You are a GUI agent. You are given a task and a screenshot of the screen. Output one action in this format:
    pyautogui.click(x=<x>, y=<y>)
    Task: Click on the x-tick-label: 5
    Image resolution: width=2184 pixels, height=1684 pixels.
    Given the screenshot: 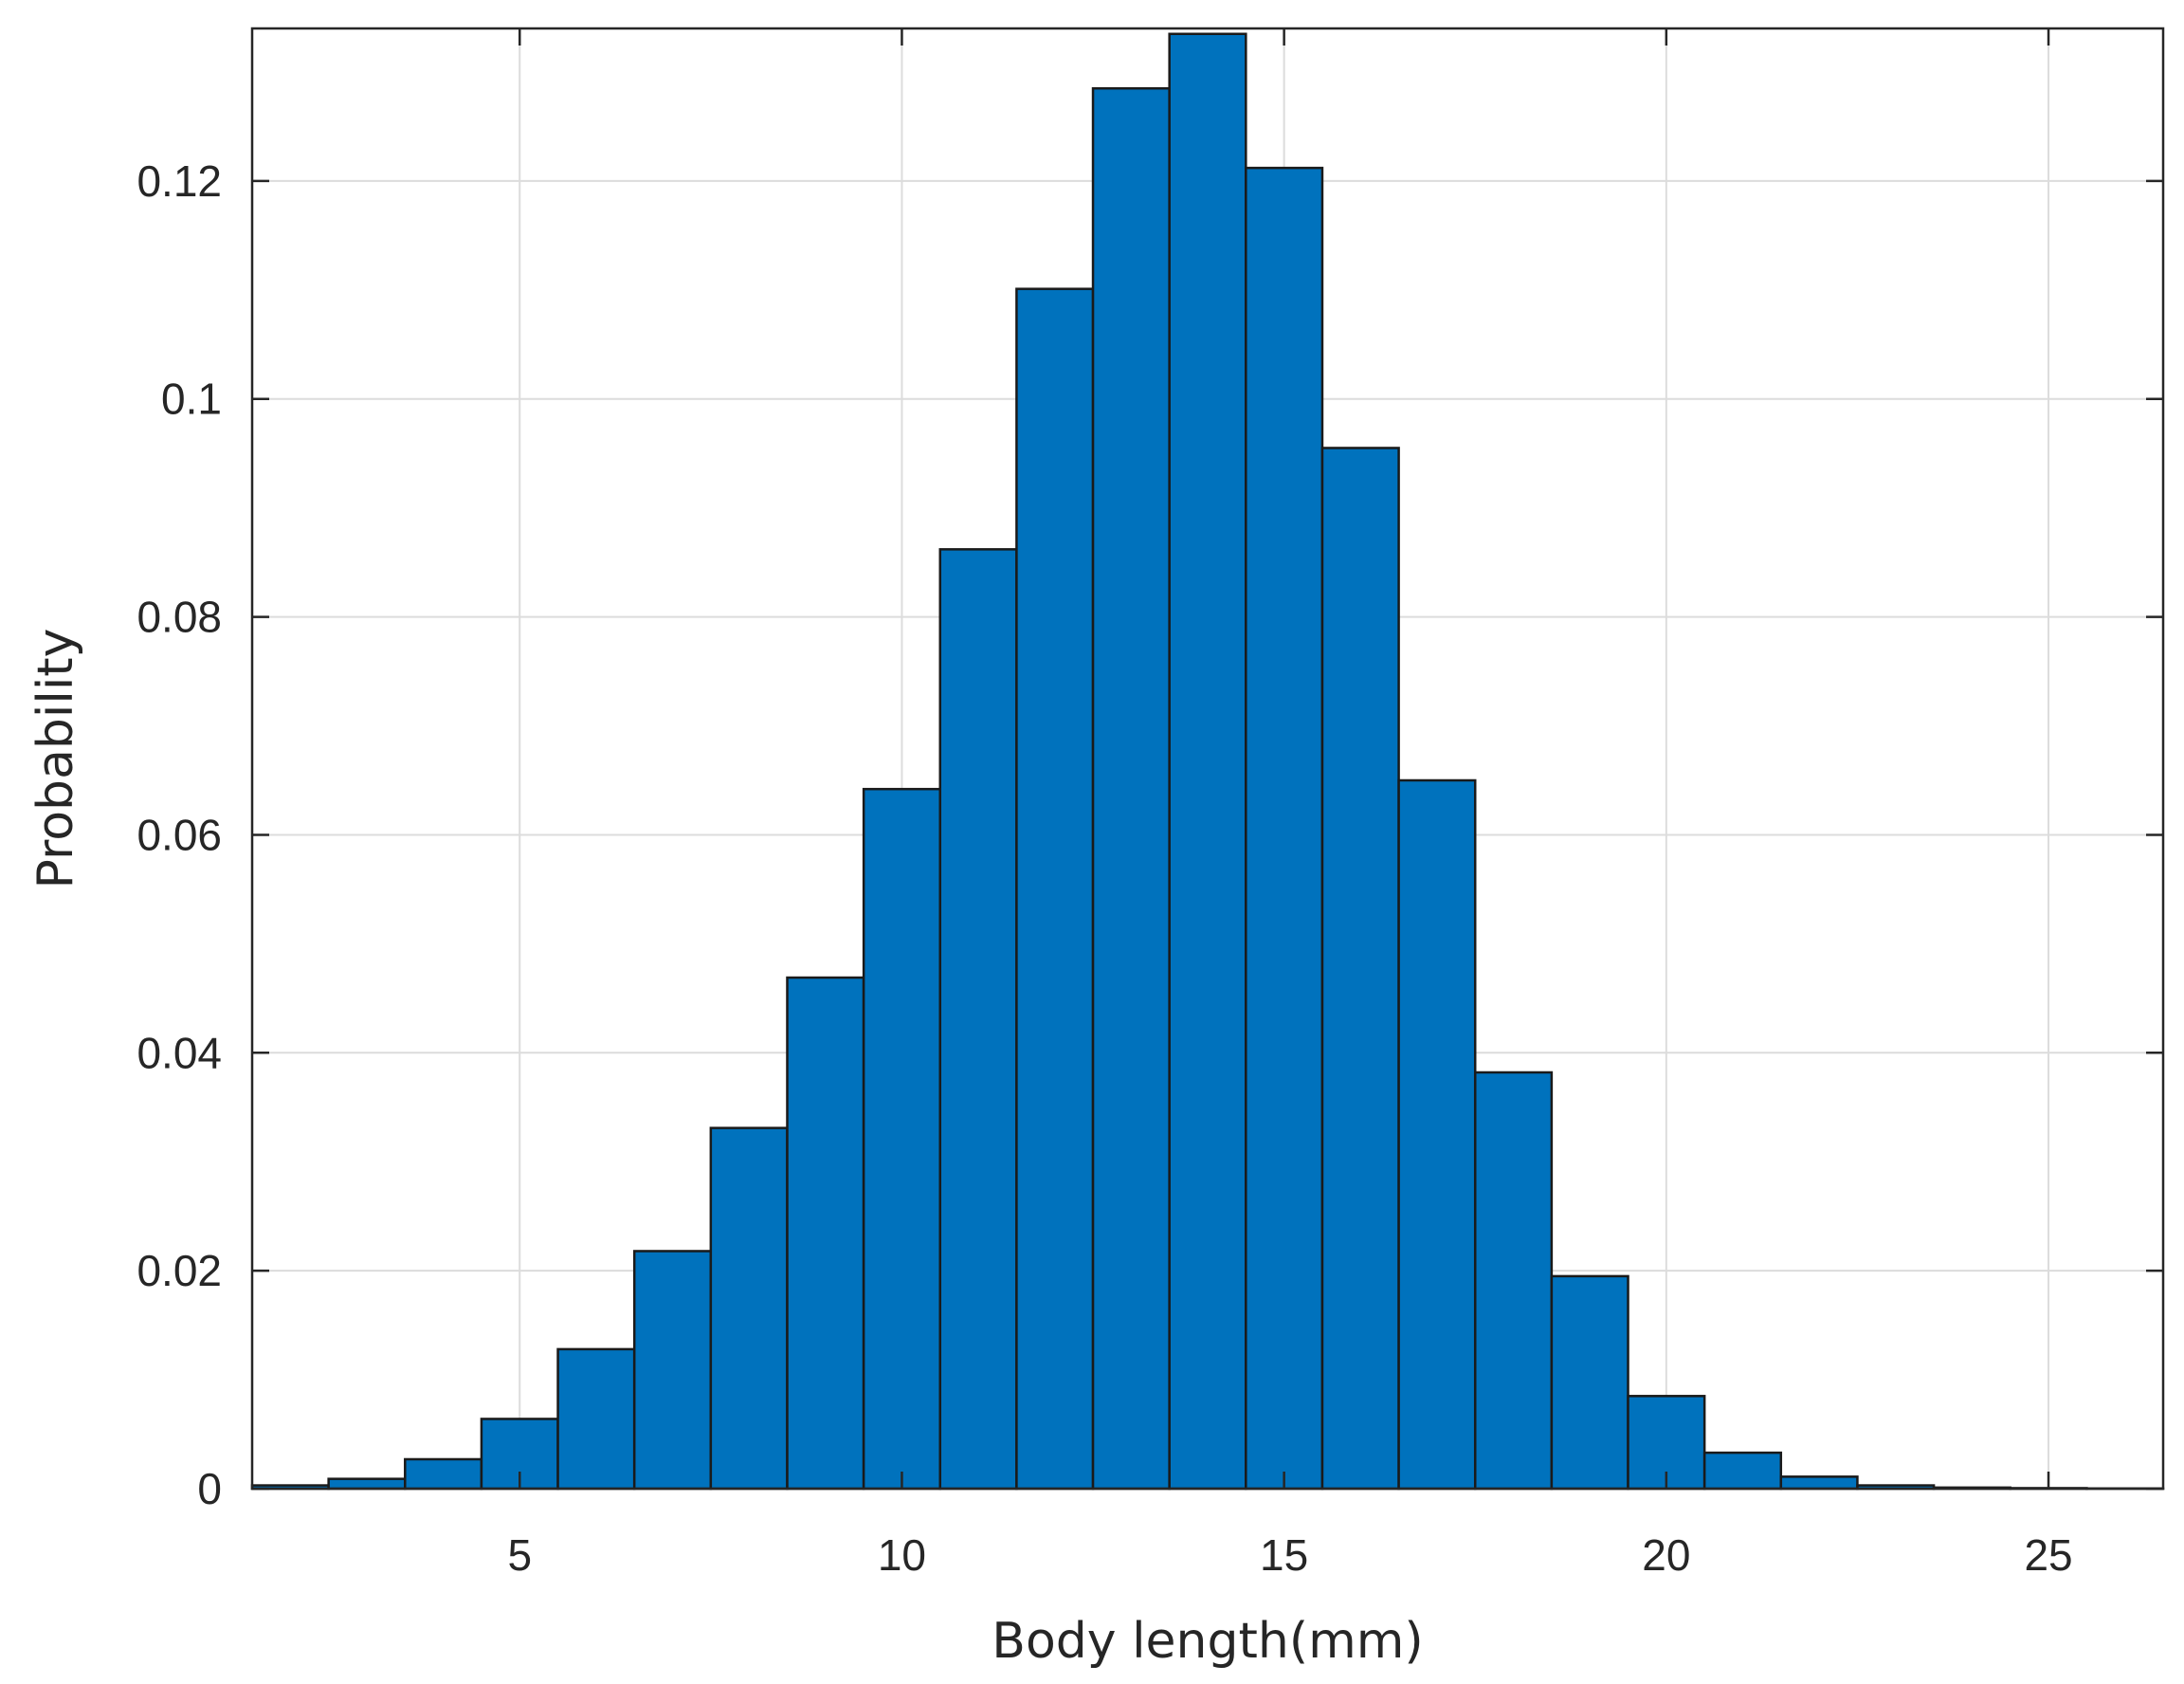 What is the action you would take?
    pyautogui.click(x=519, y=1555)
    